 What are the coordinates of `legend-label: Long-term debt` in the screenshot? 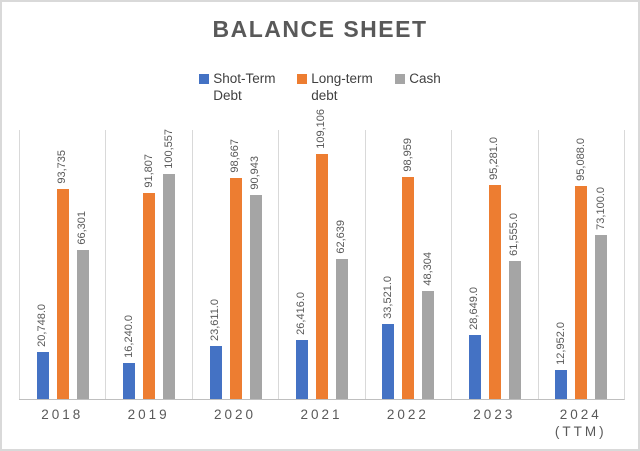 It's located at (342, 87).